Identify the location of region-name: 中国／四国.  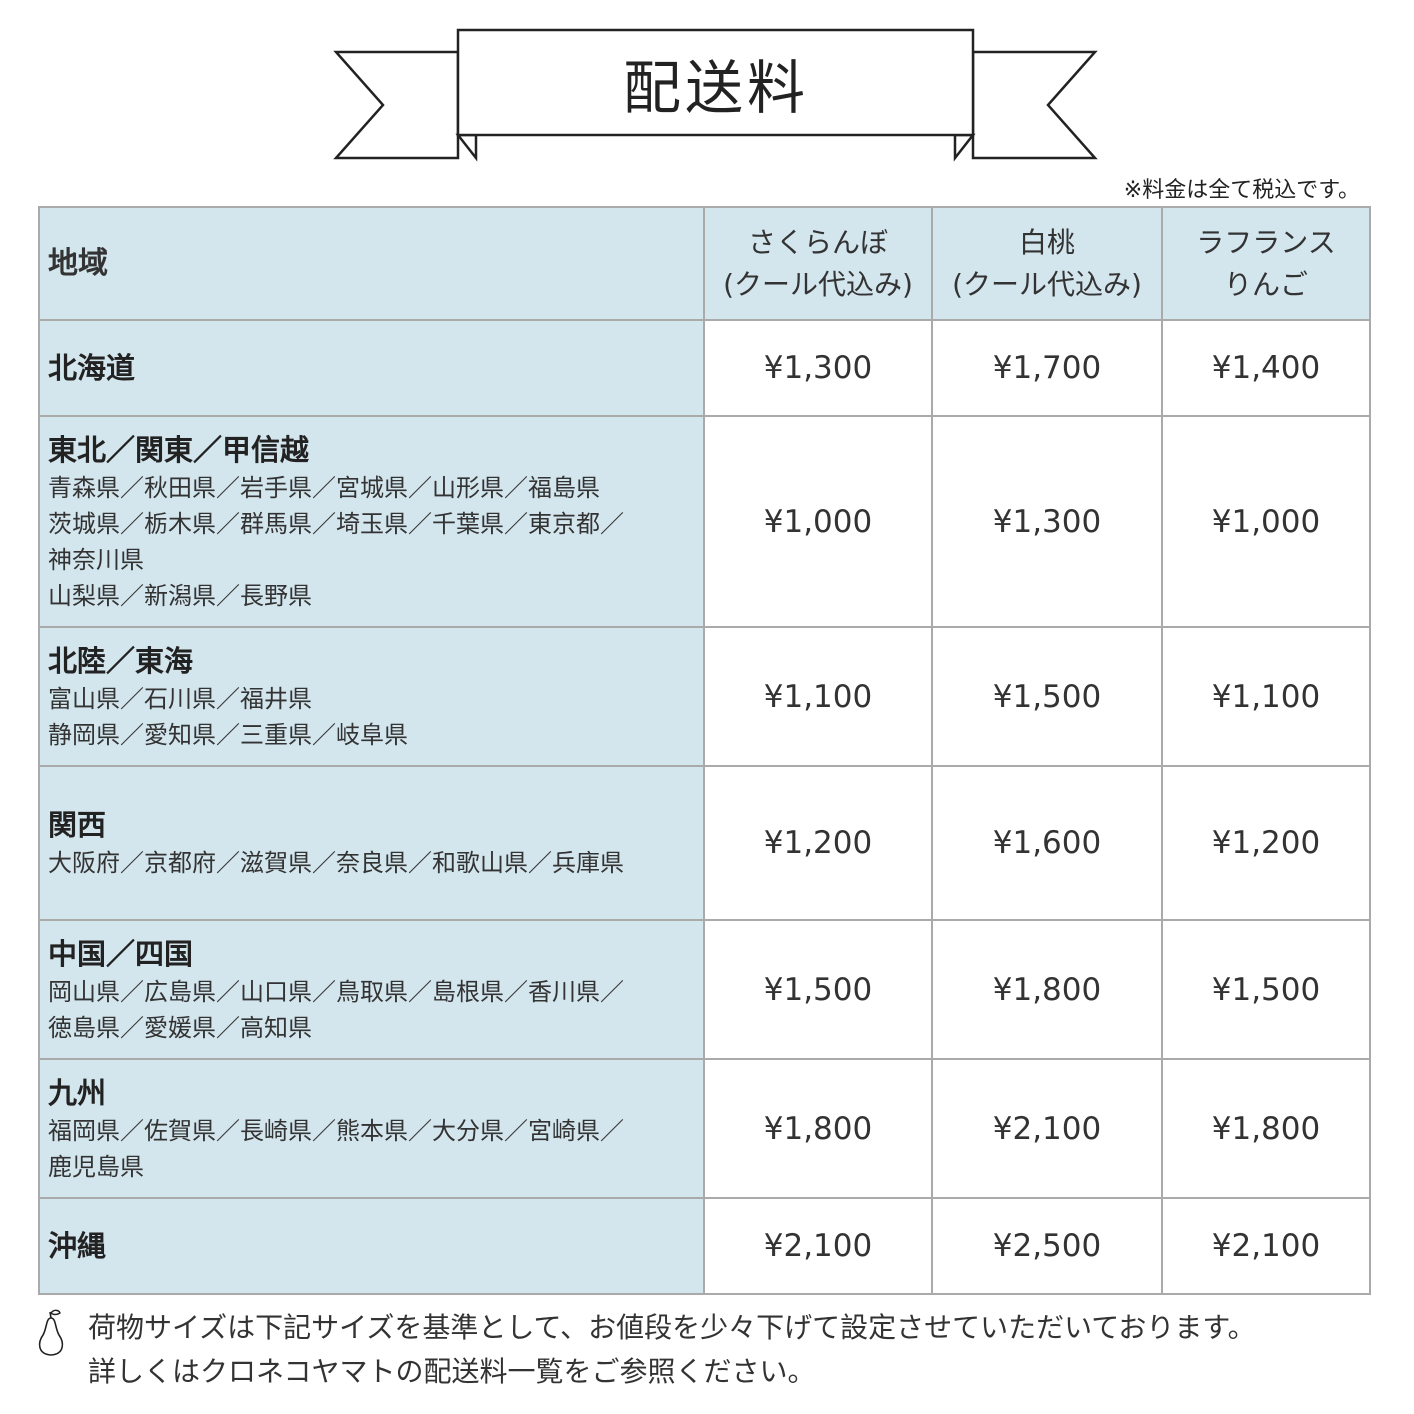
(121, 953).